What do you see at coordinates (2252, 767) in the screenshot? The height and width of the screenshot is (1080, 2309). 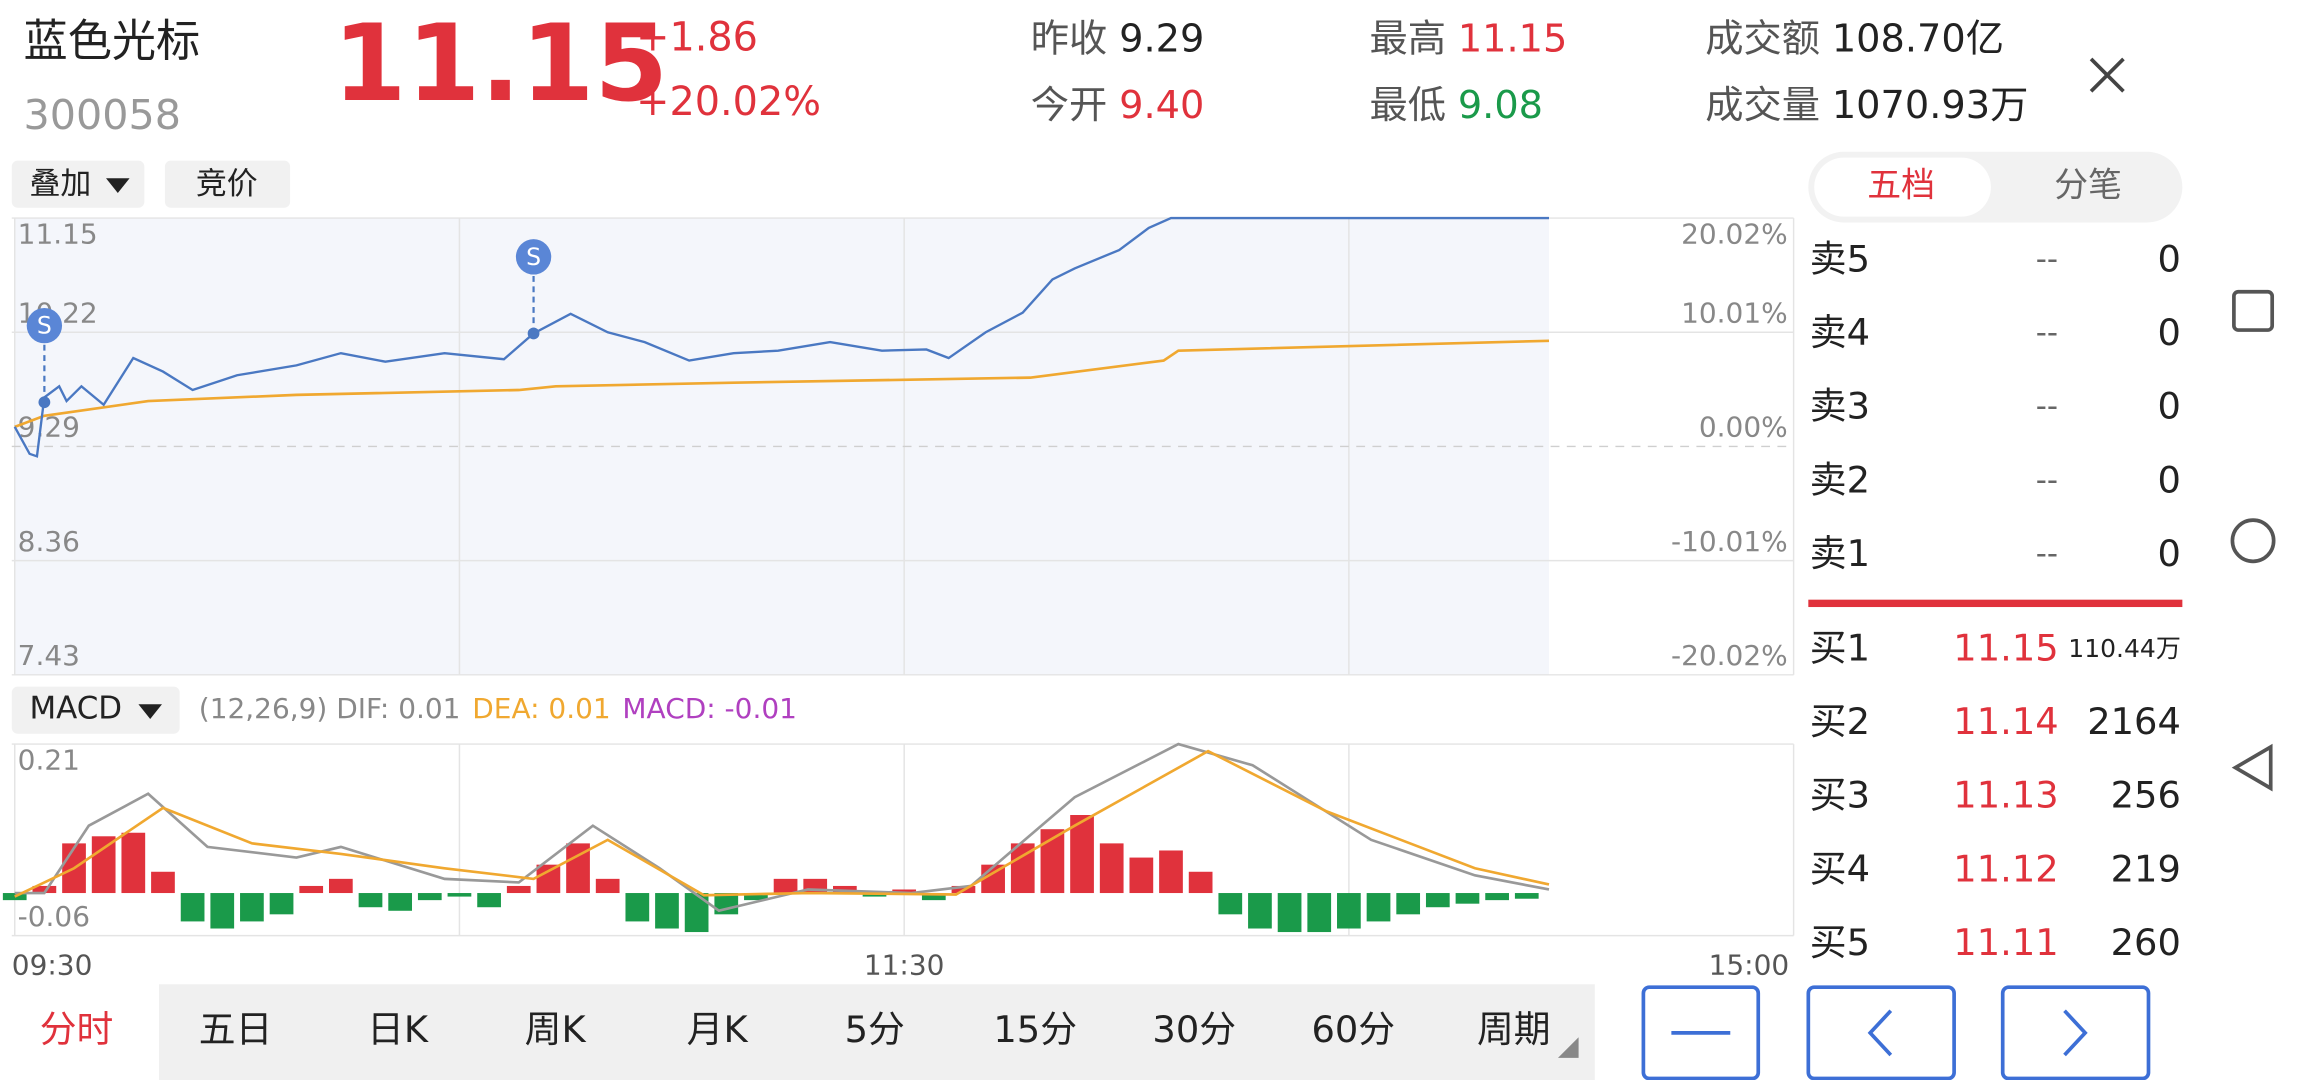 I see `back-button` at bounding box center [2252, 767].